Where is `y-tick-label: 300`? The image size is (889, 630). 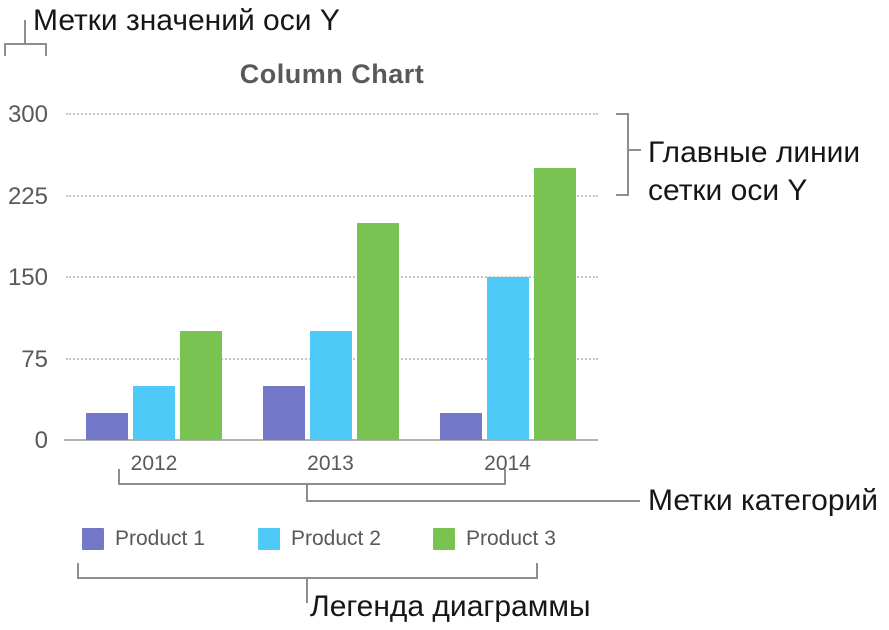 y-tick-label: 300 is located at coordinates (27, 114).